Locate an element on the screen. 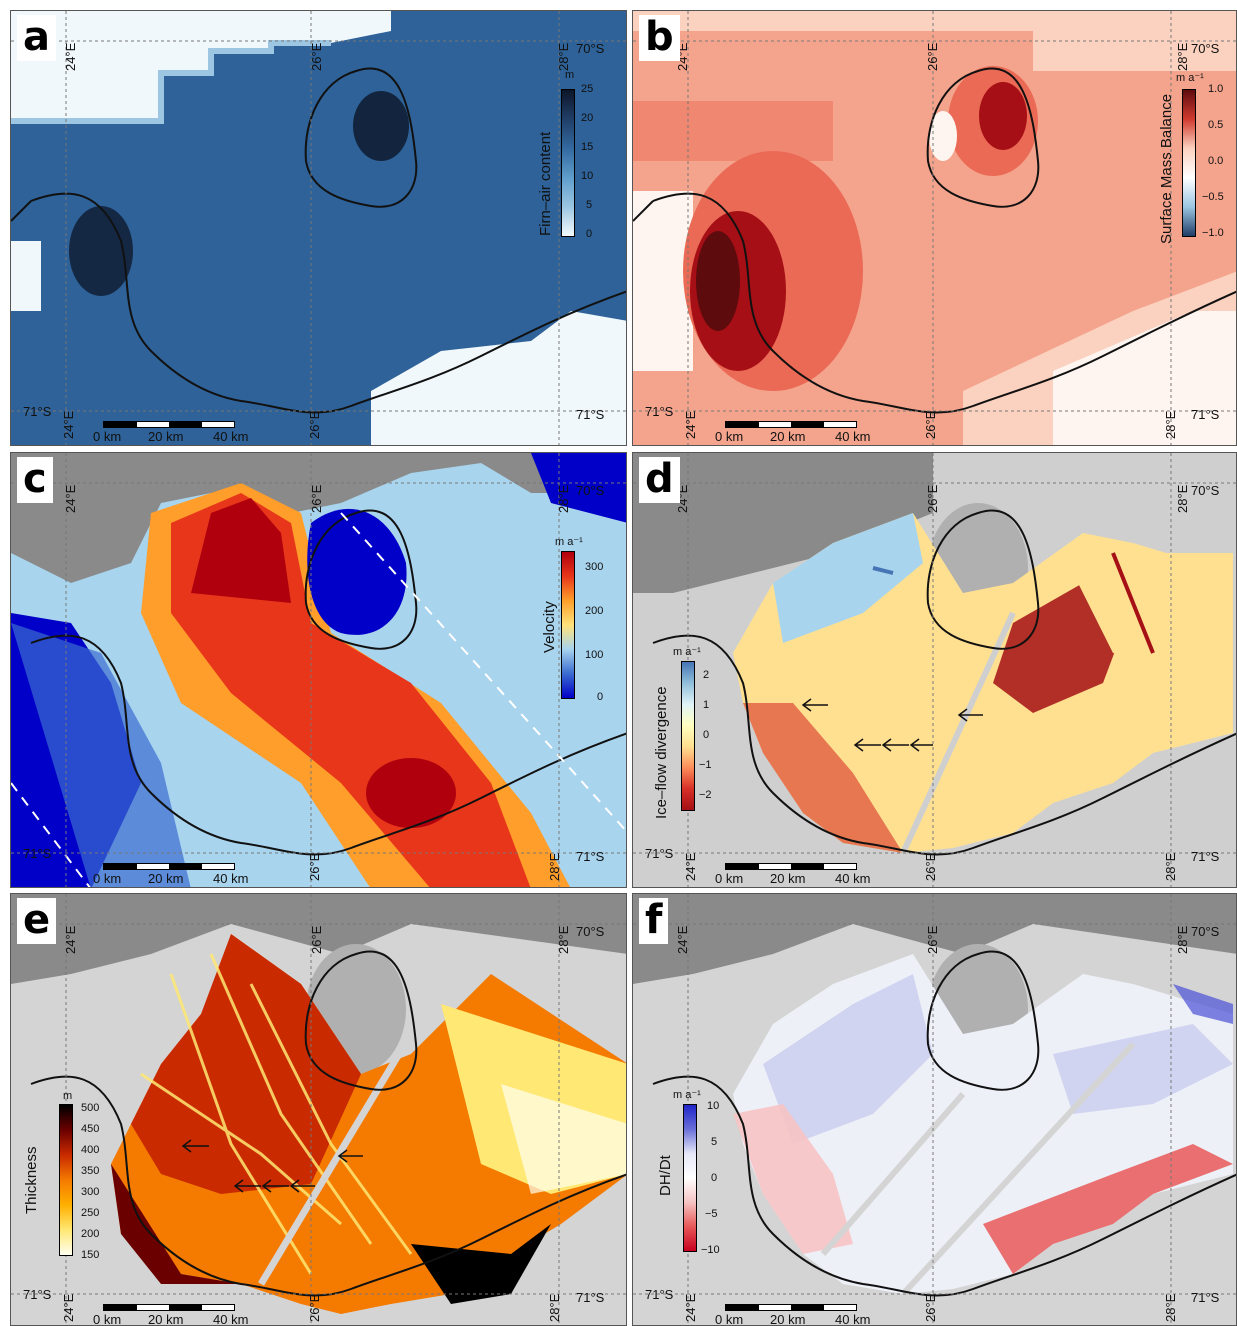  panel-label: d is located at coordinates (659, 480).